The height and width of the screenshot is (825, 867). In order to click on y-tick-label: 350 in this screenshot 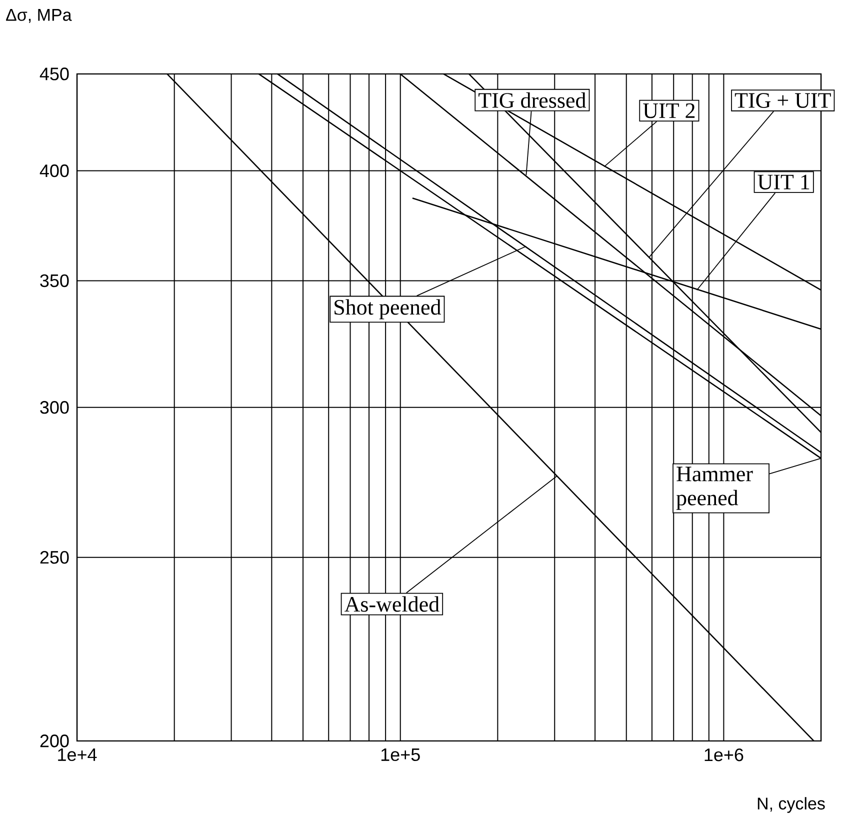, I will do `click(54, 281)`.